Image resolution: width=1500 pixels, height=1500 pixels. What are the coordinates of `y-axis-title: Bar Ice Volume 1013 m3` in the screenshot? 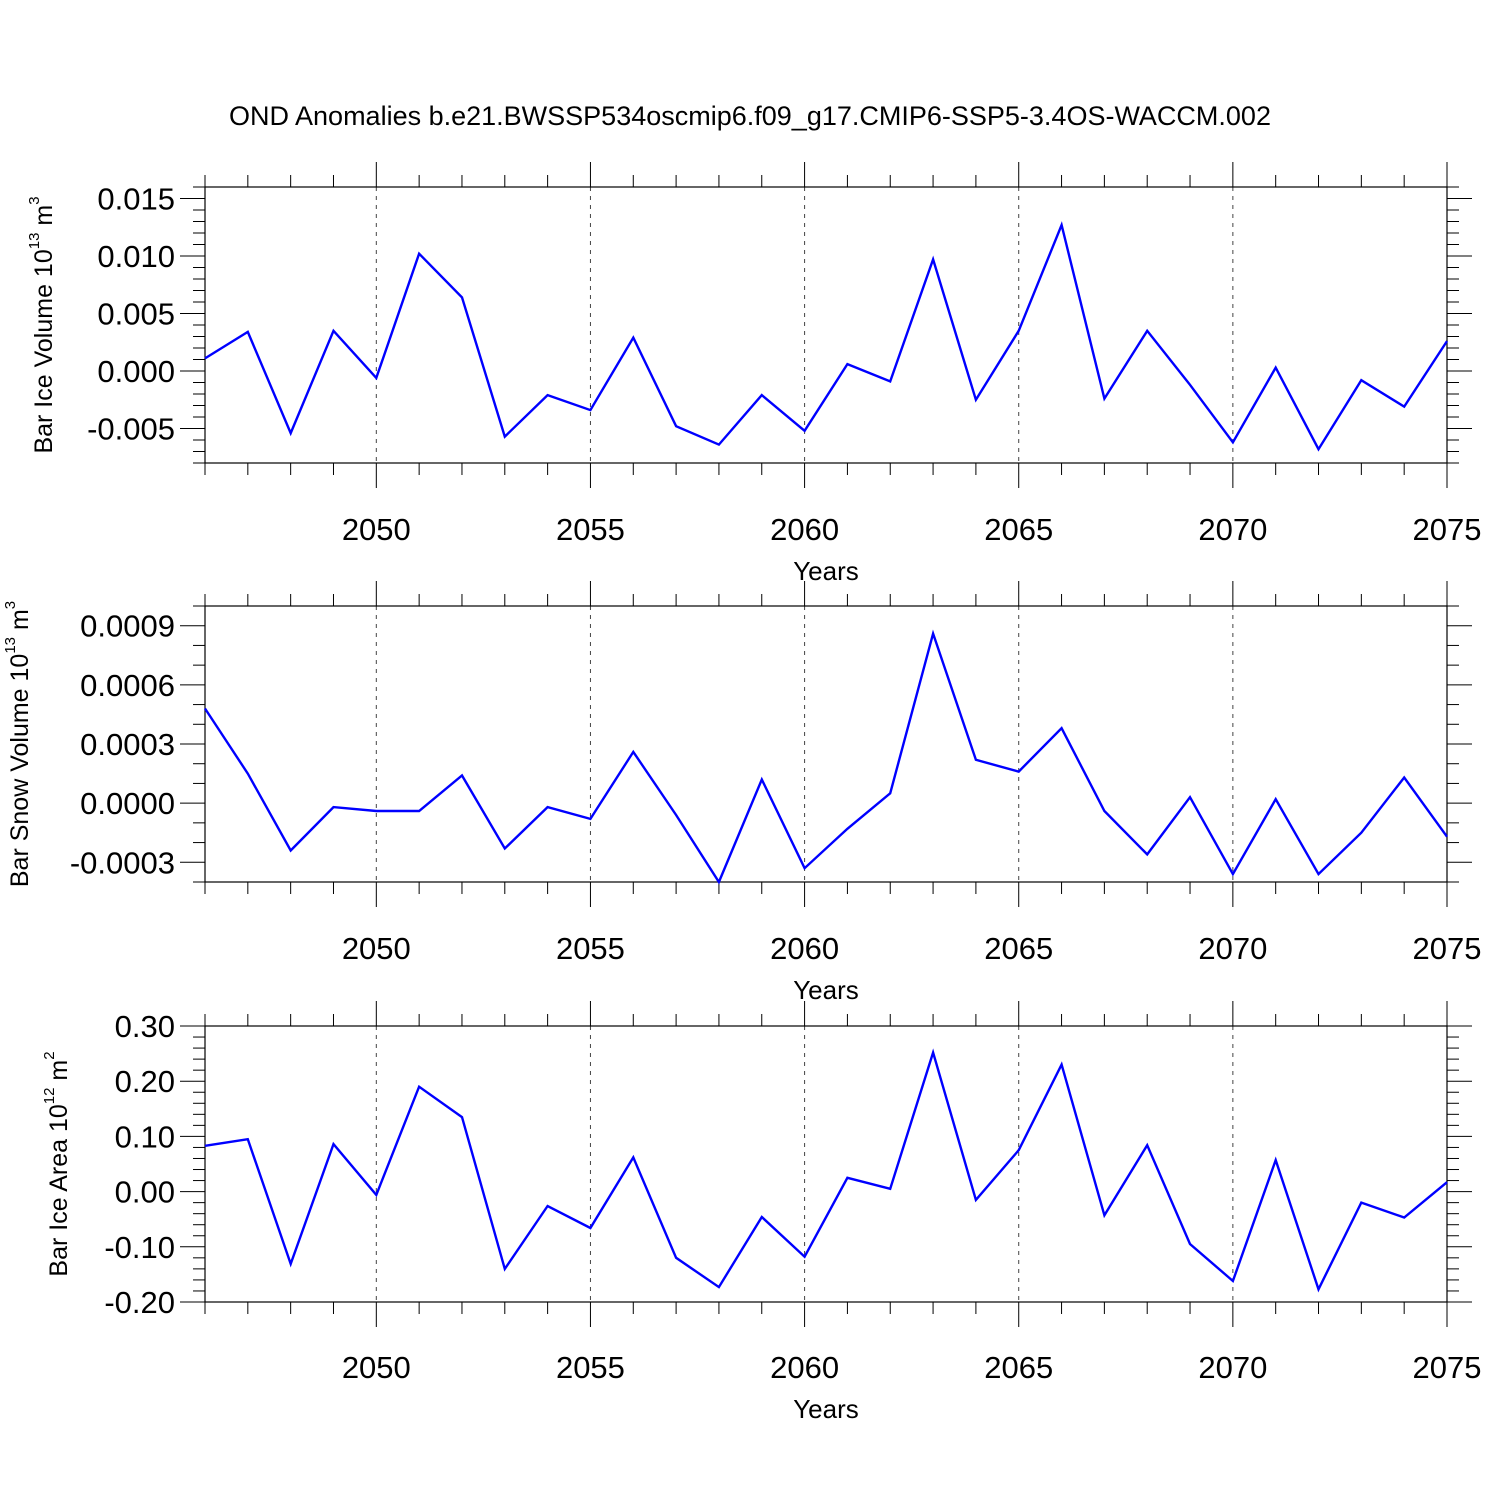 It's located at (42, 324).